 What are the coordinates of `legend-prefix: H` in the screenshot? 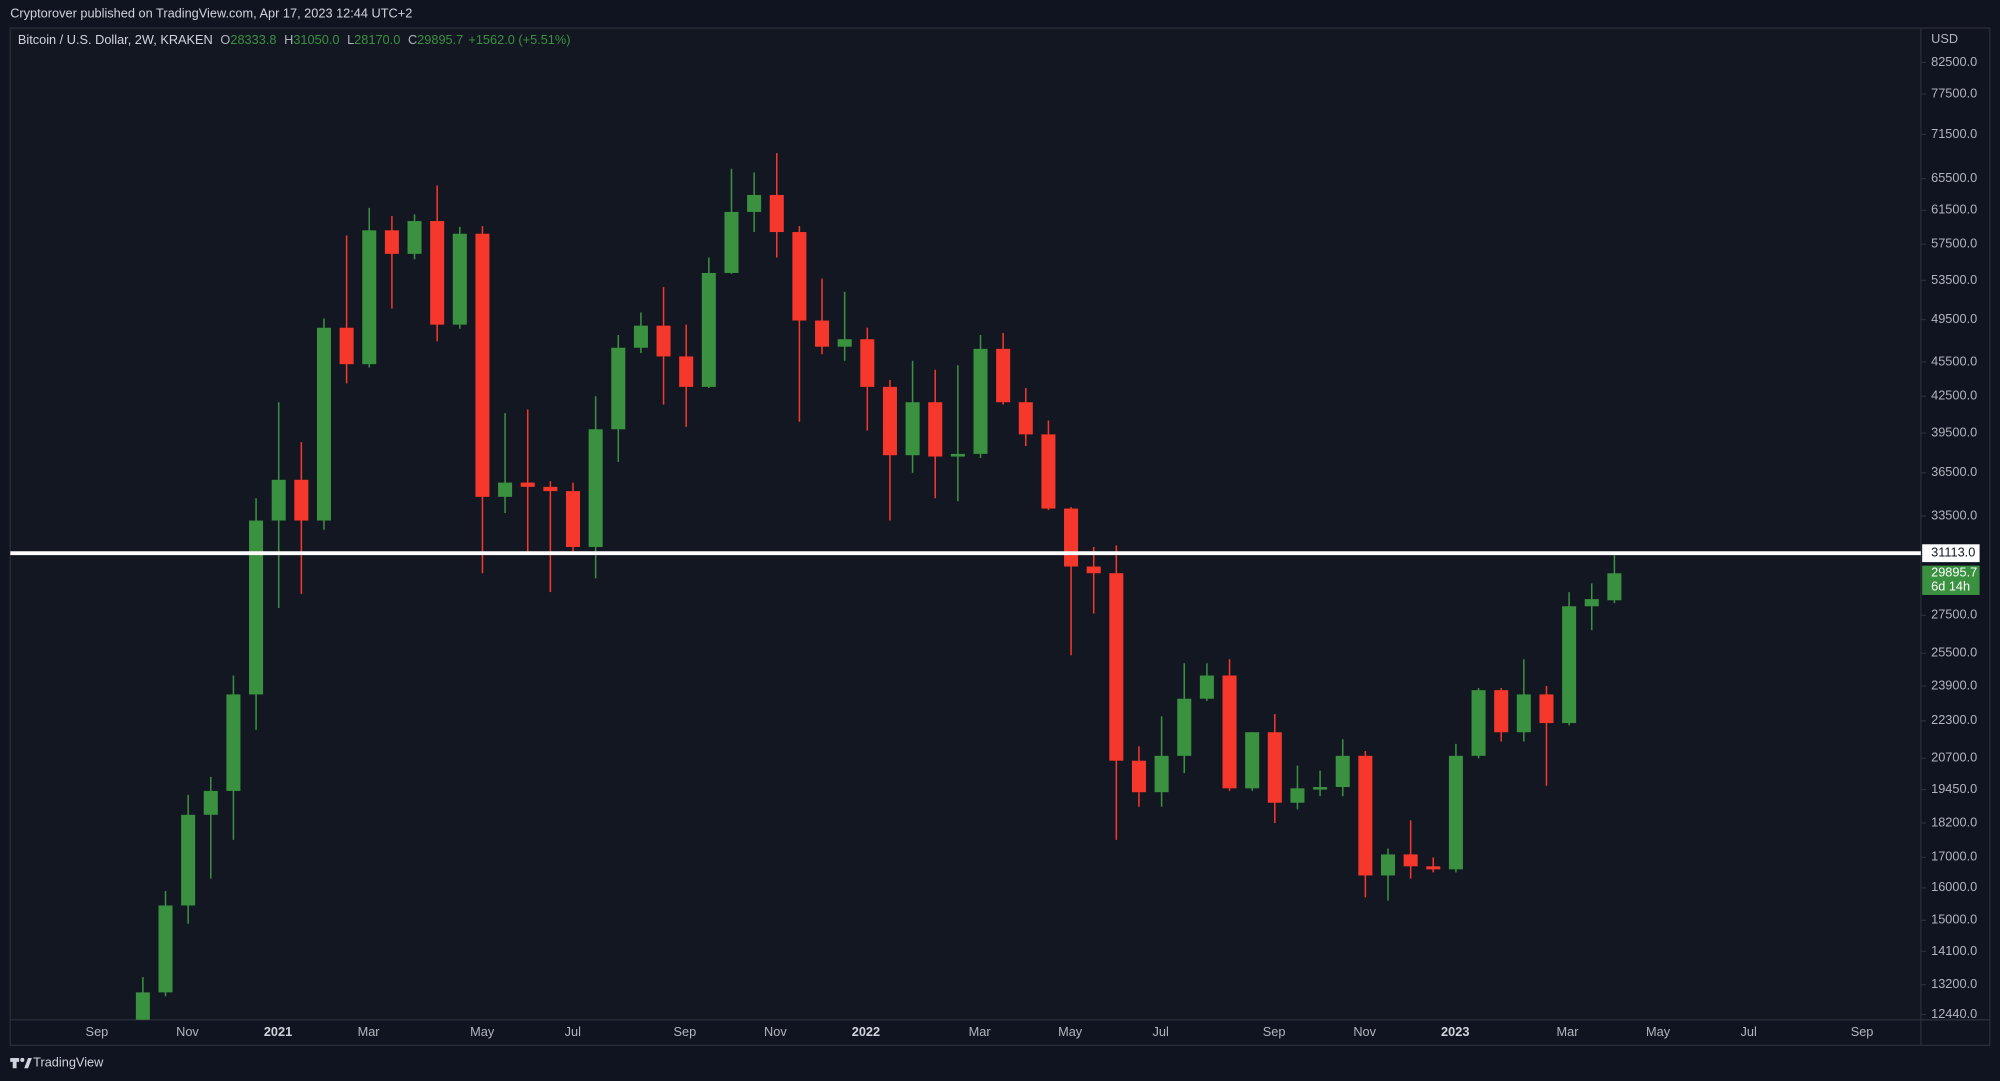 It's located at (288, 39).